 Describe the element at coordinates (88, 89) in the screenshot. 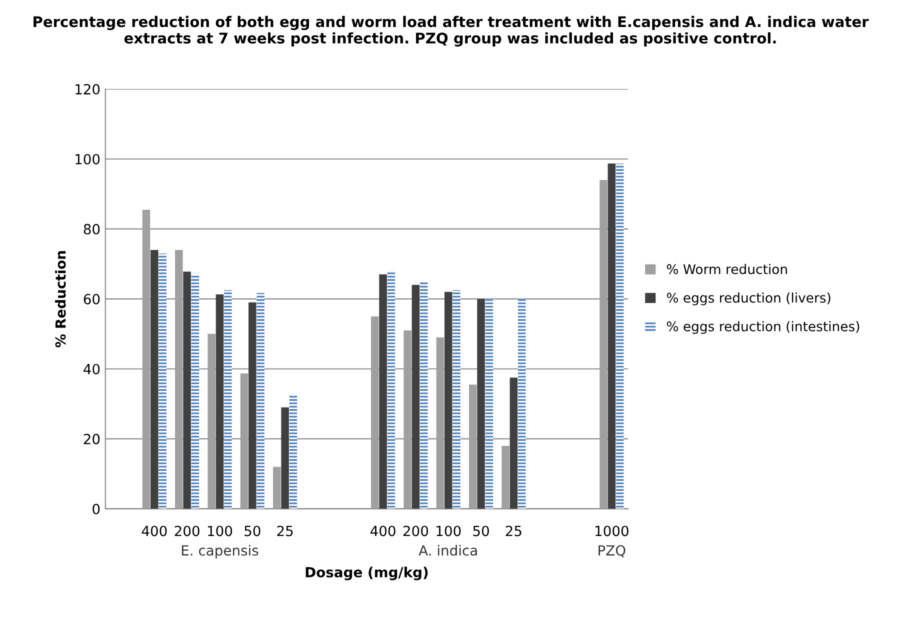

I see `y-tick-label: 120` at that location.